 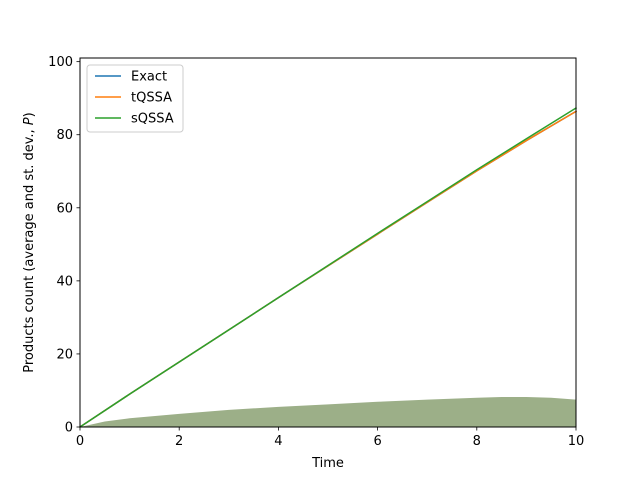 What do you see at coordinates (80, 441) in the screenshot?
I see `x-tick-label: 0` at bounding box center [80, 441].